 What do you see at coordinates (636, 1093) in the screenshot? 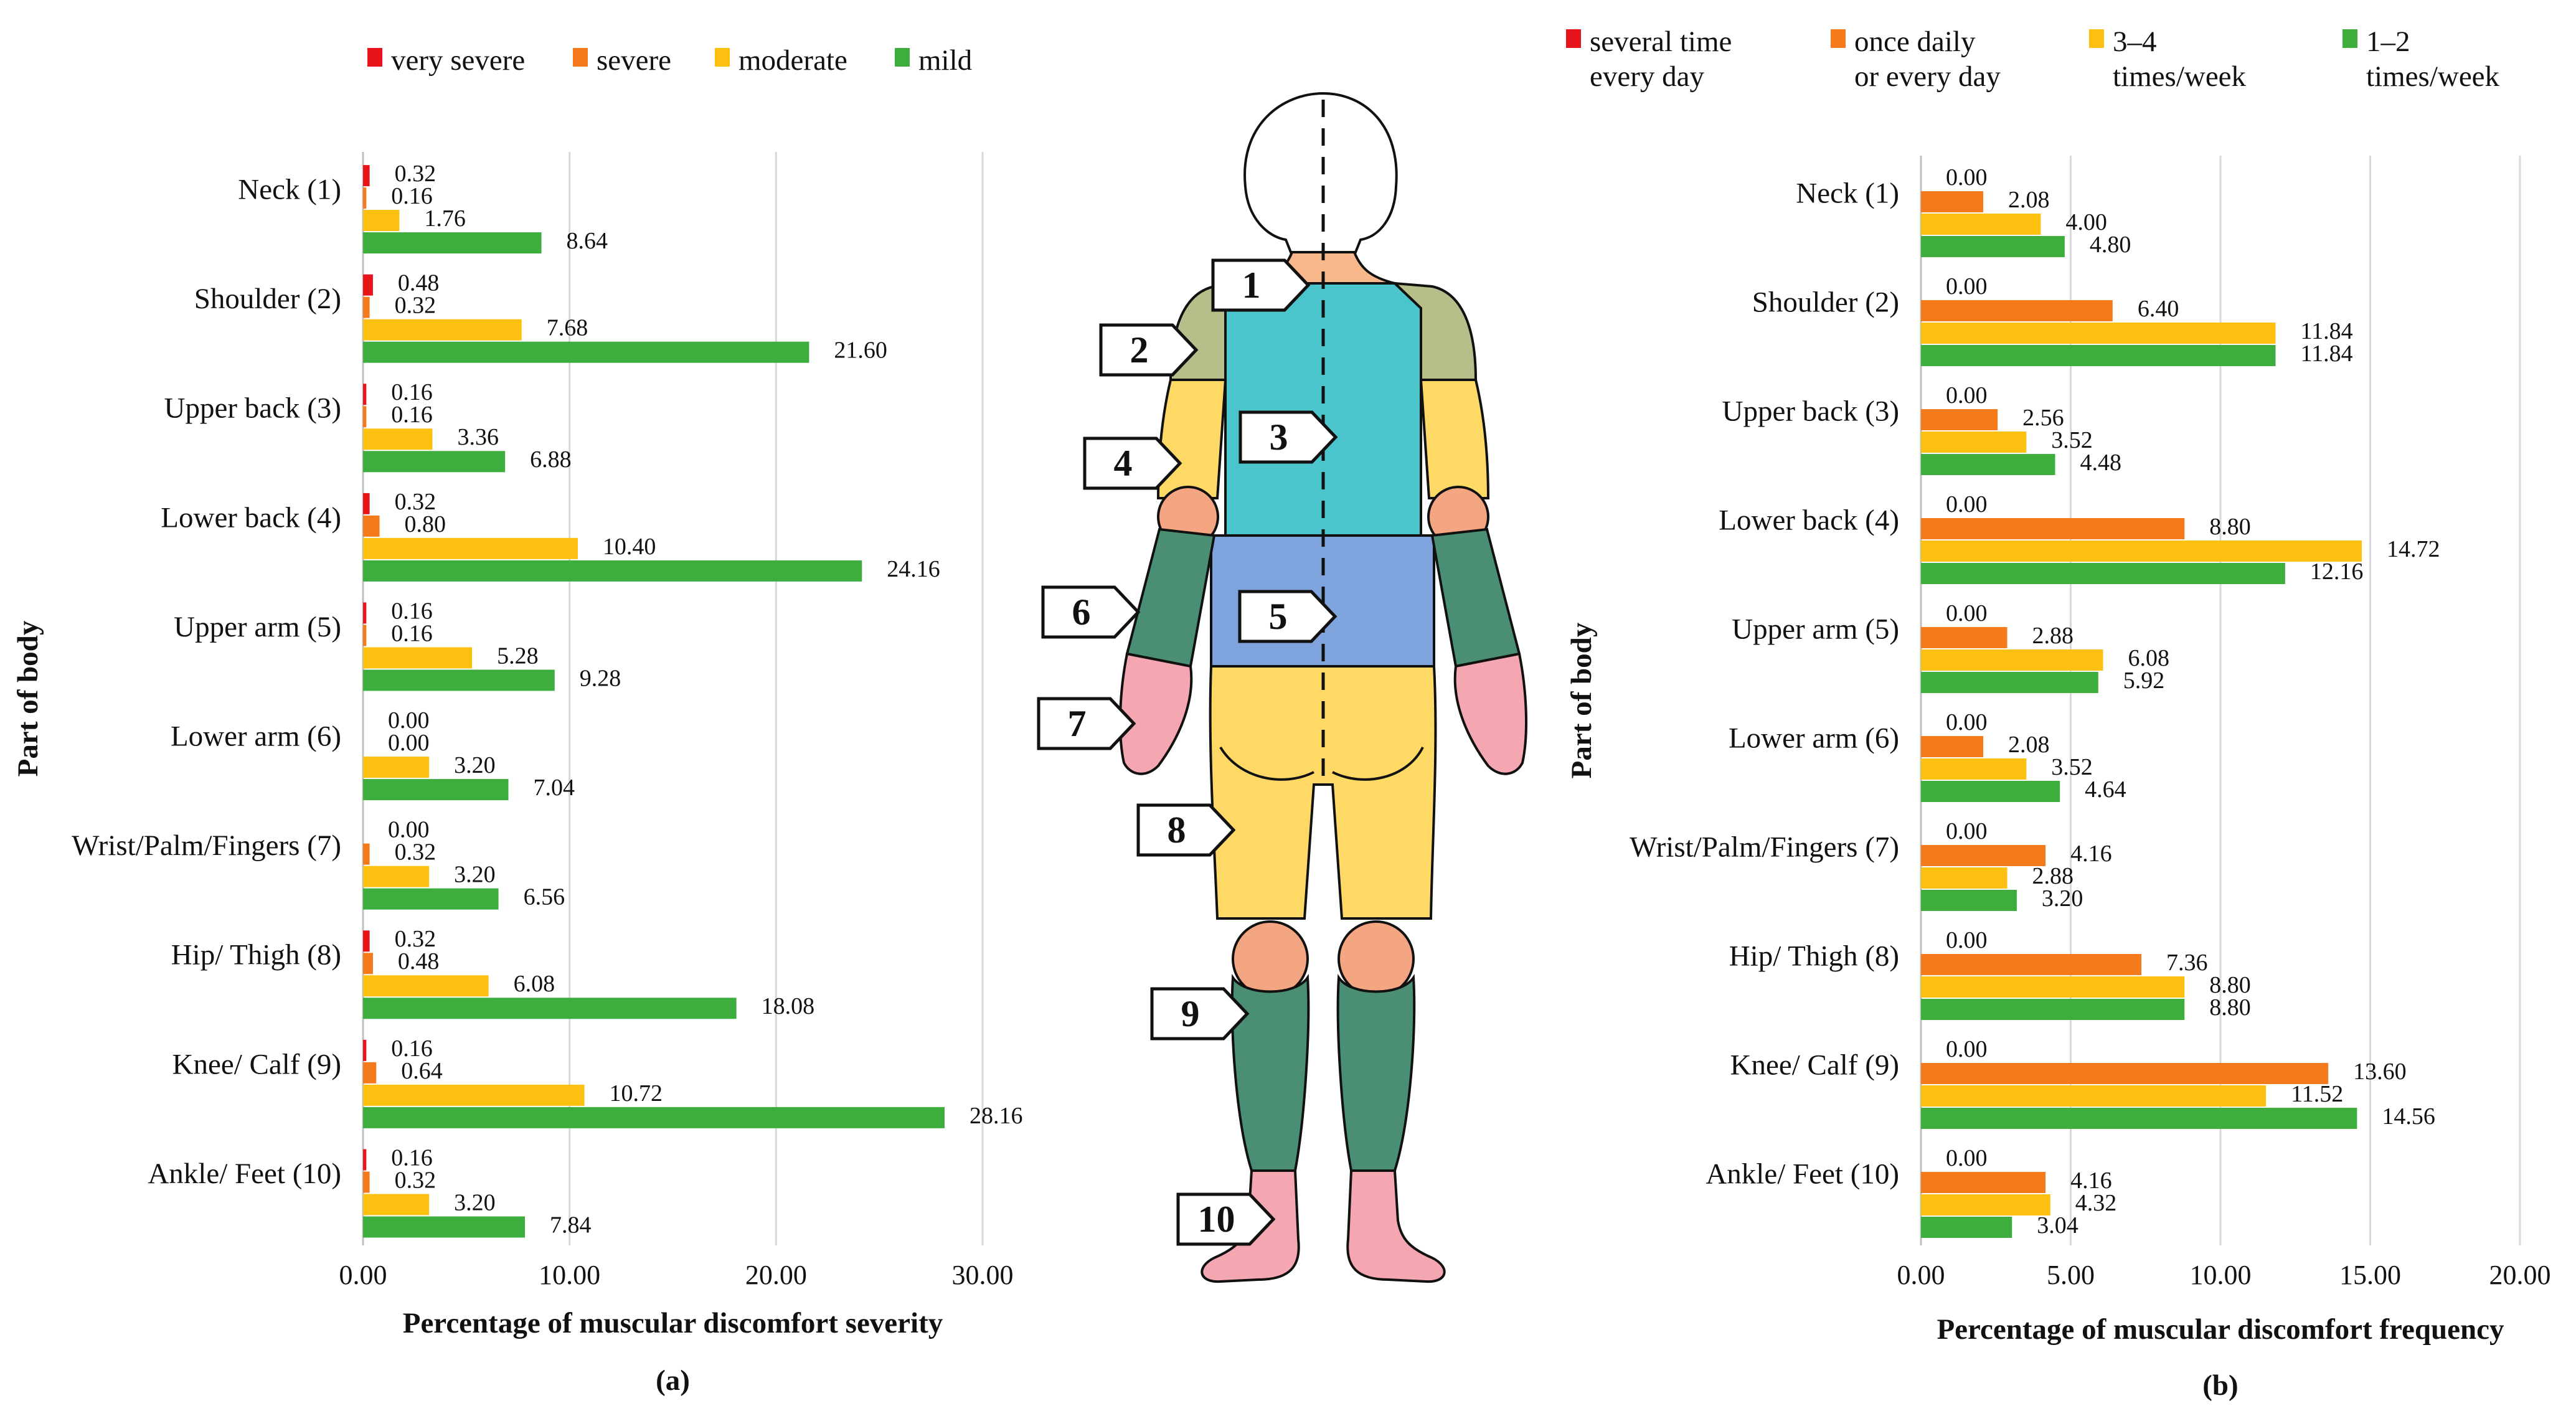
I see `data-label: 10.72` at bounding box center [636, 1093].